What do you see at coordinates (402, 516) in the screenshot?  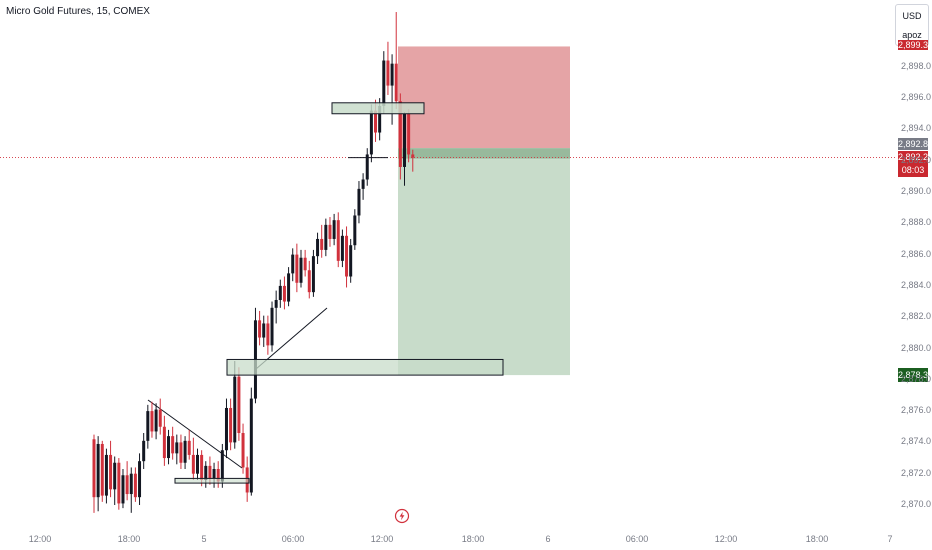 I see `lightning-bolt-icon` at bounding box center [402, 516].